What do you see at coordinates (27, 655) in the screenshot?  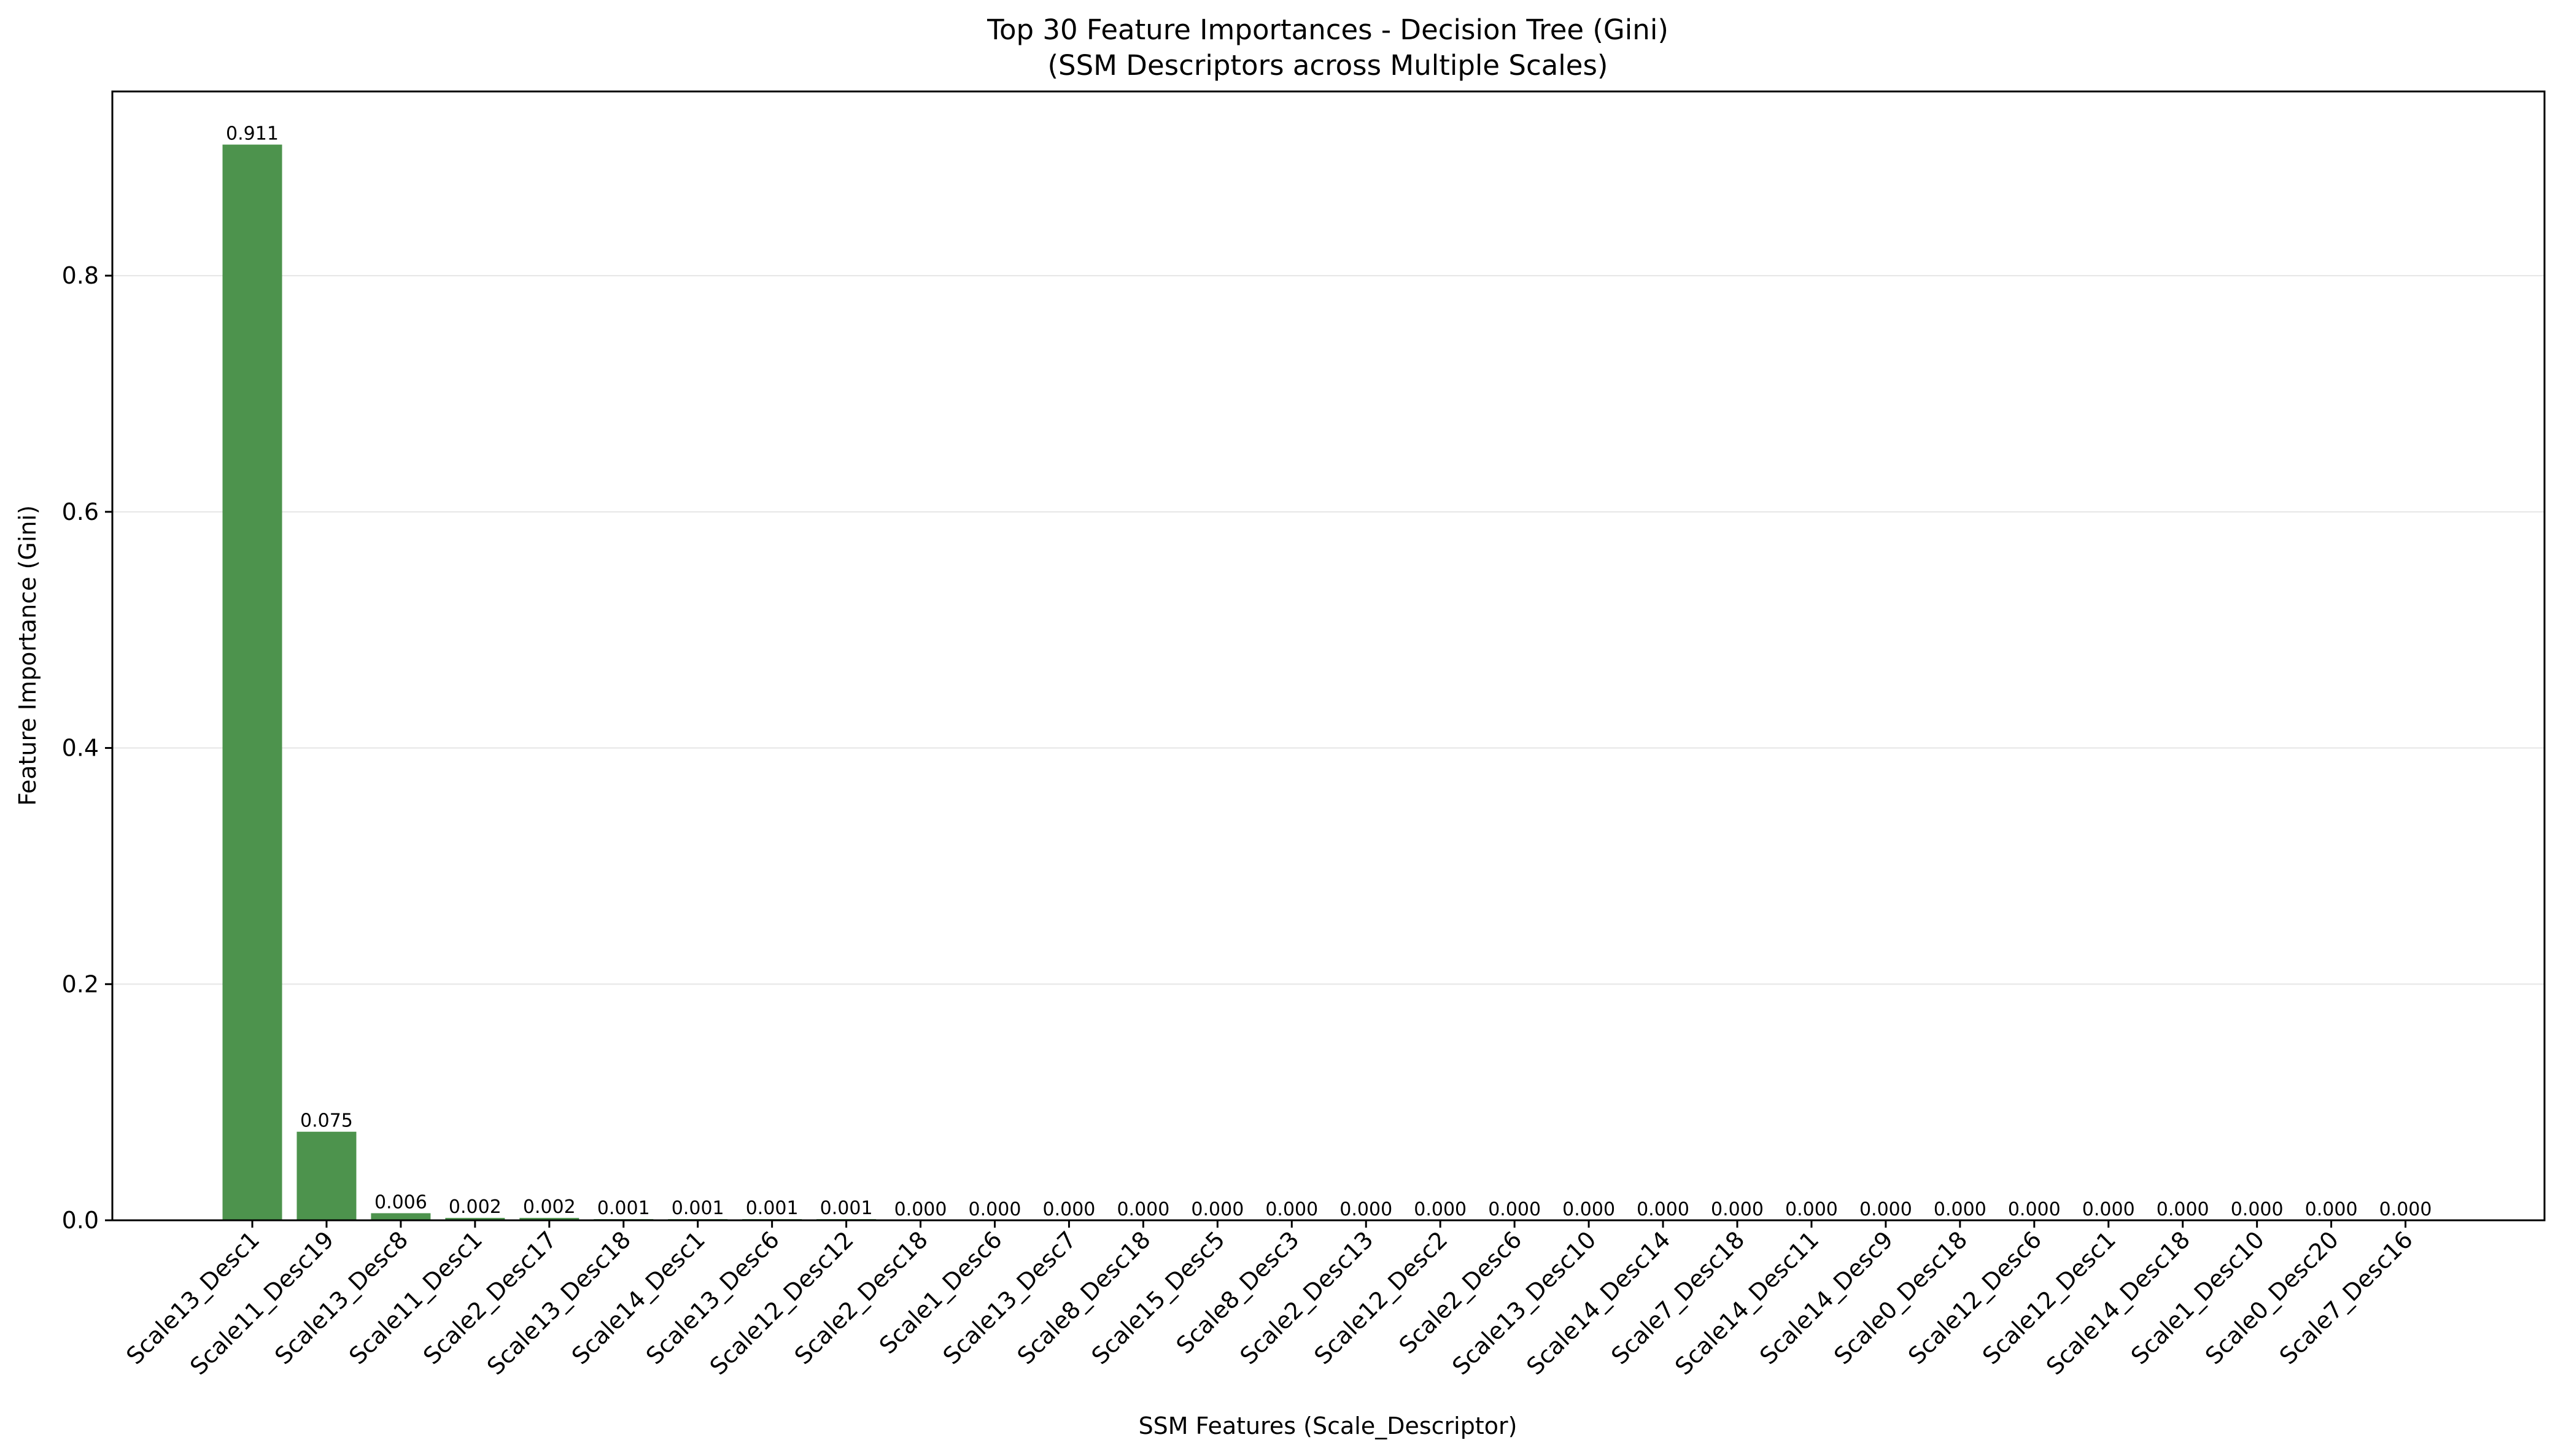 I see `y-axis-label: Feature Importance (Gini)` at bounding box center [27, 655].